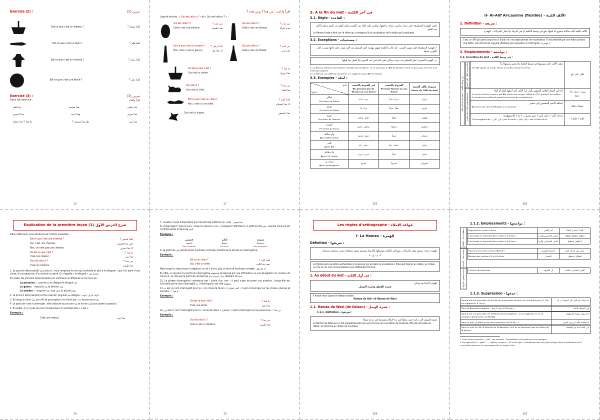  I want to click on page-number: 13, so click(75, 204).